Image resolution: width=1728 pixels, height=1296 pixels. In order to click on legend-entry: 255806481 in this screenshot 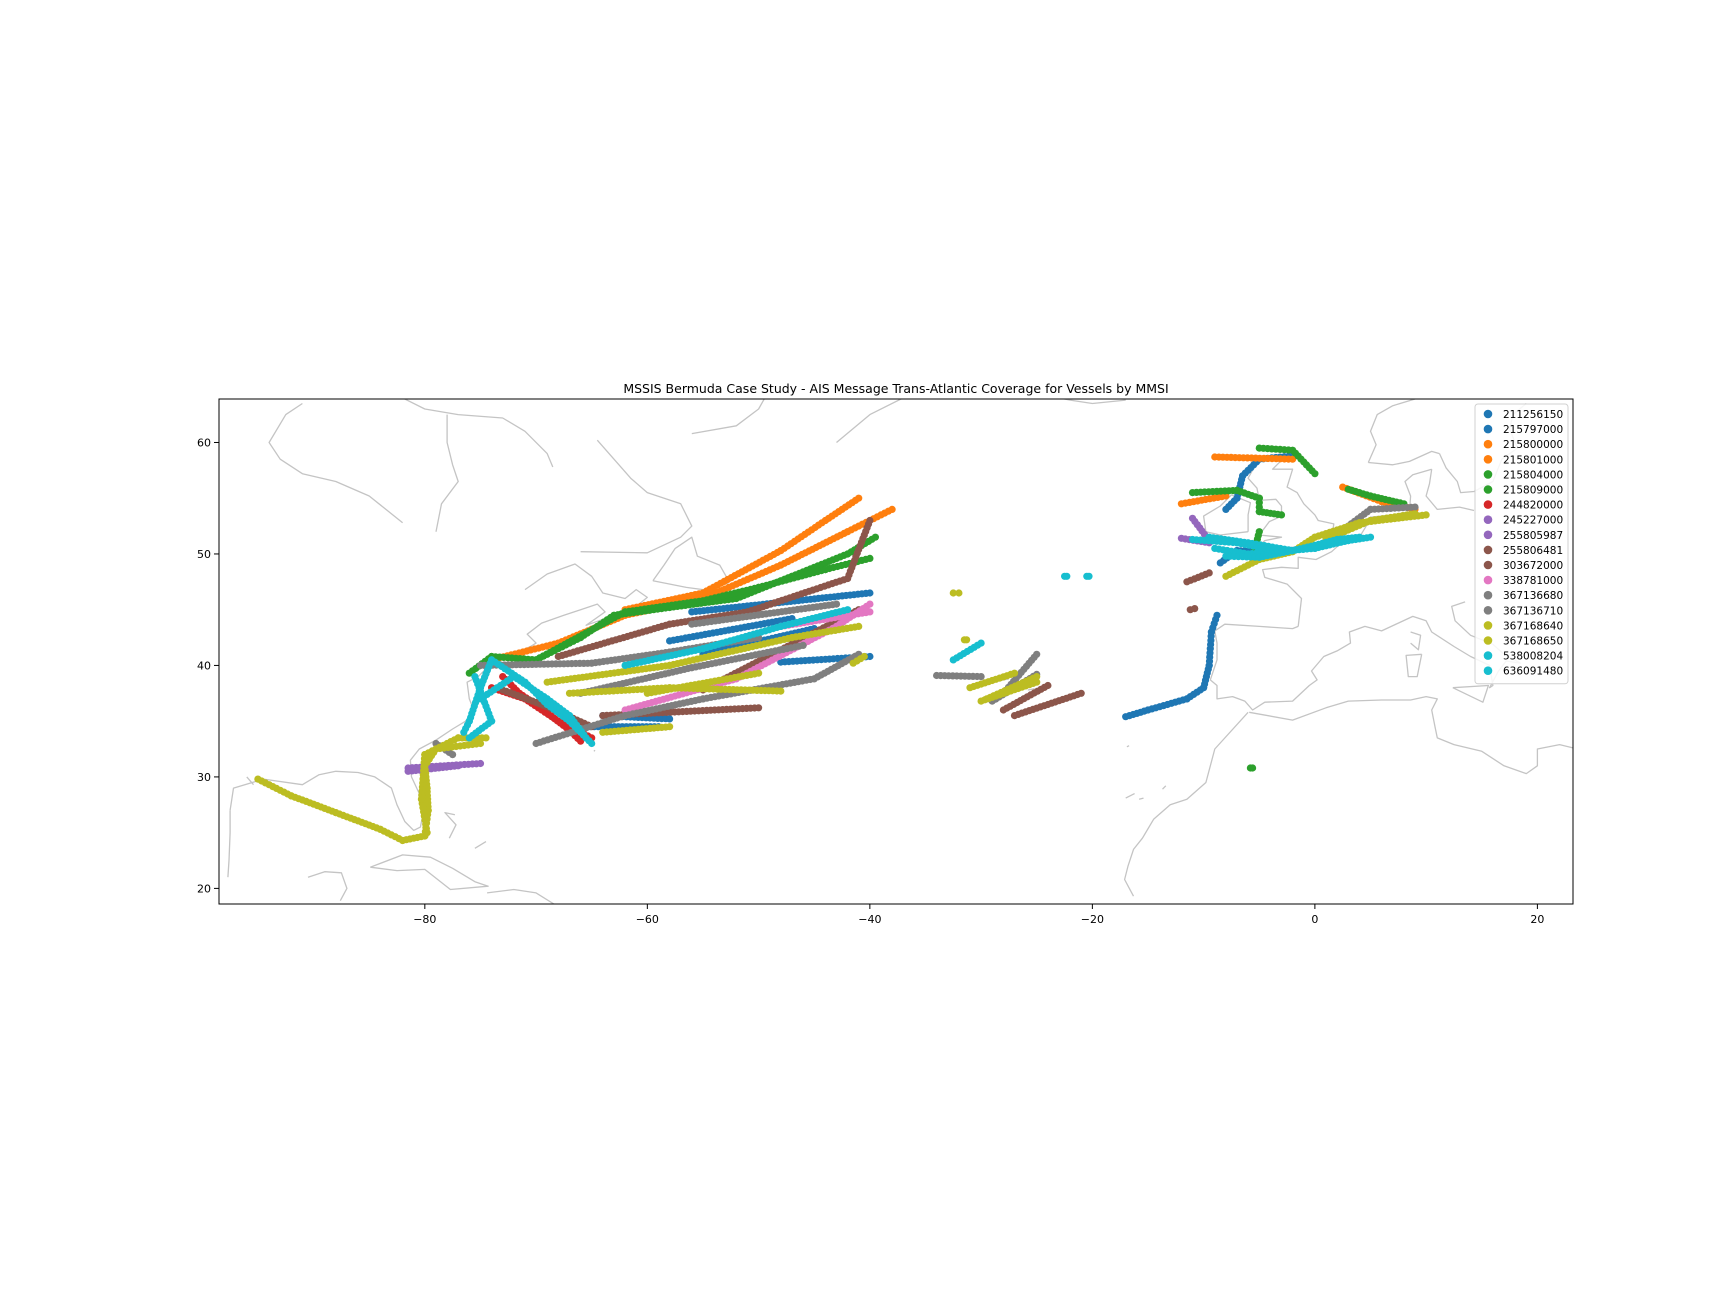, I will do `click(1523, 551)`.